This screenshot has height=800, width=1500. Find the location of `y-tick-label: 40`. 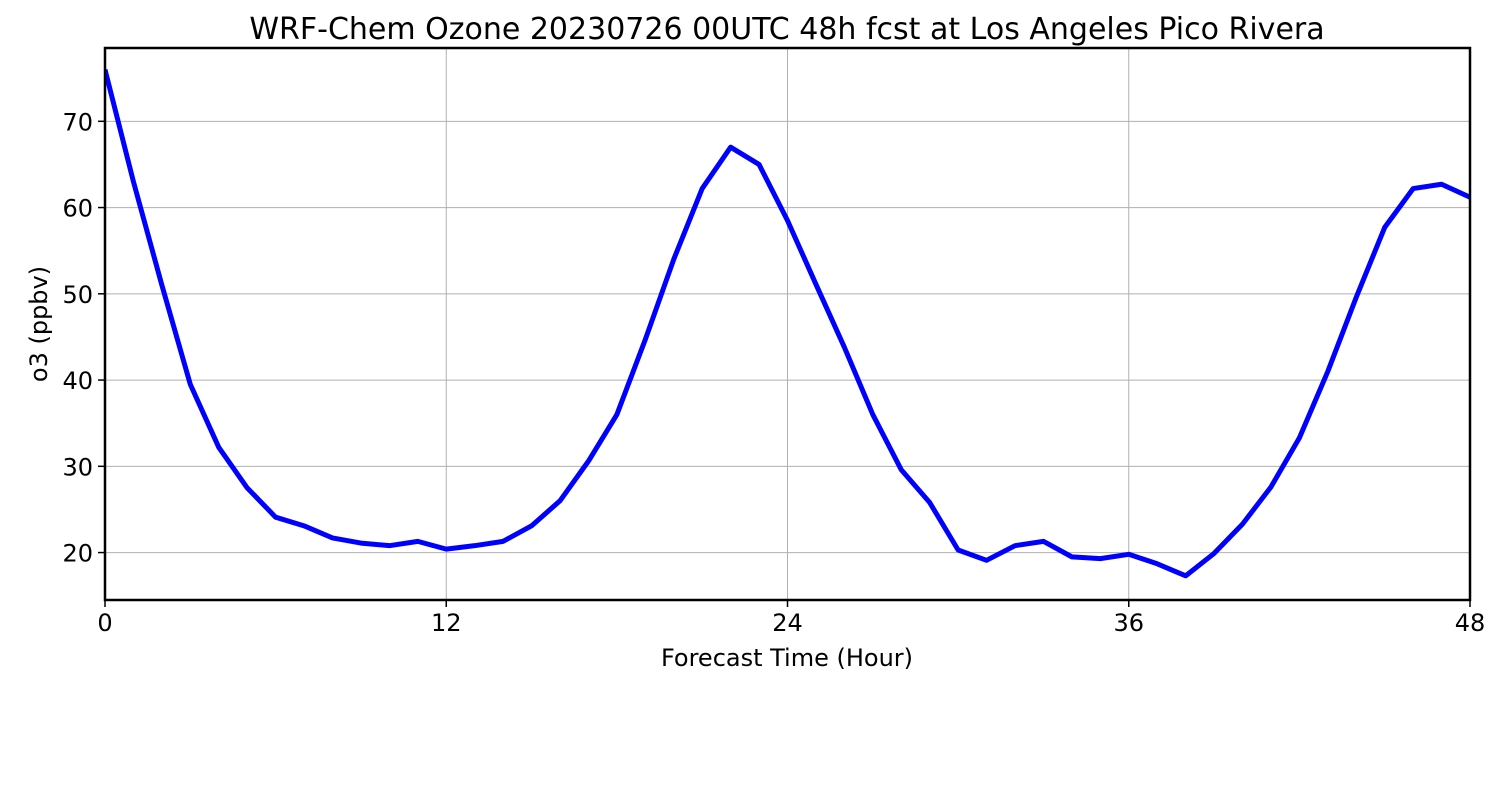

y-tick-label: 40 is located at coordinates (77, 381).